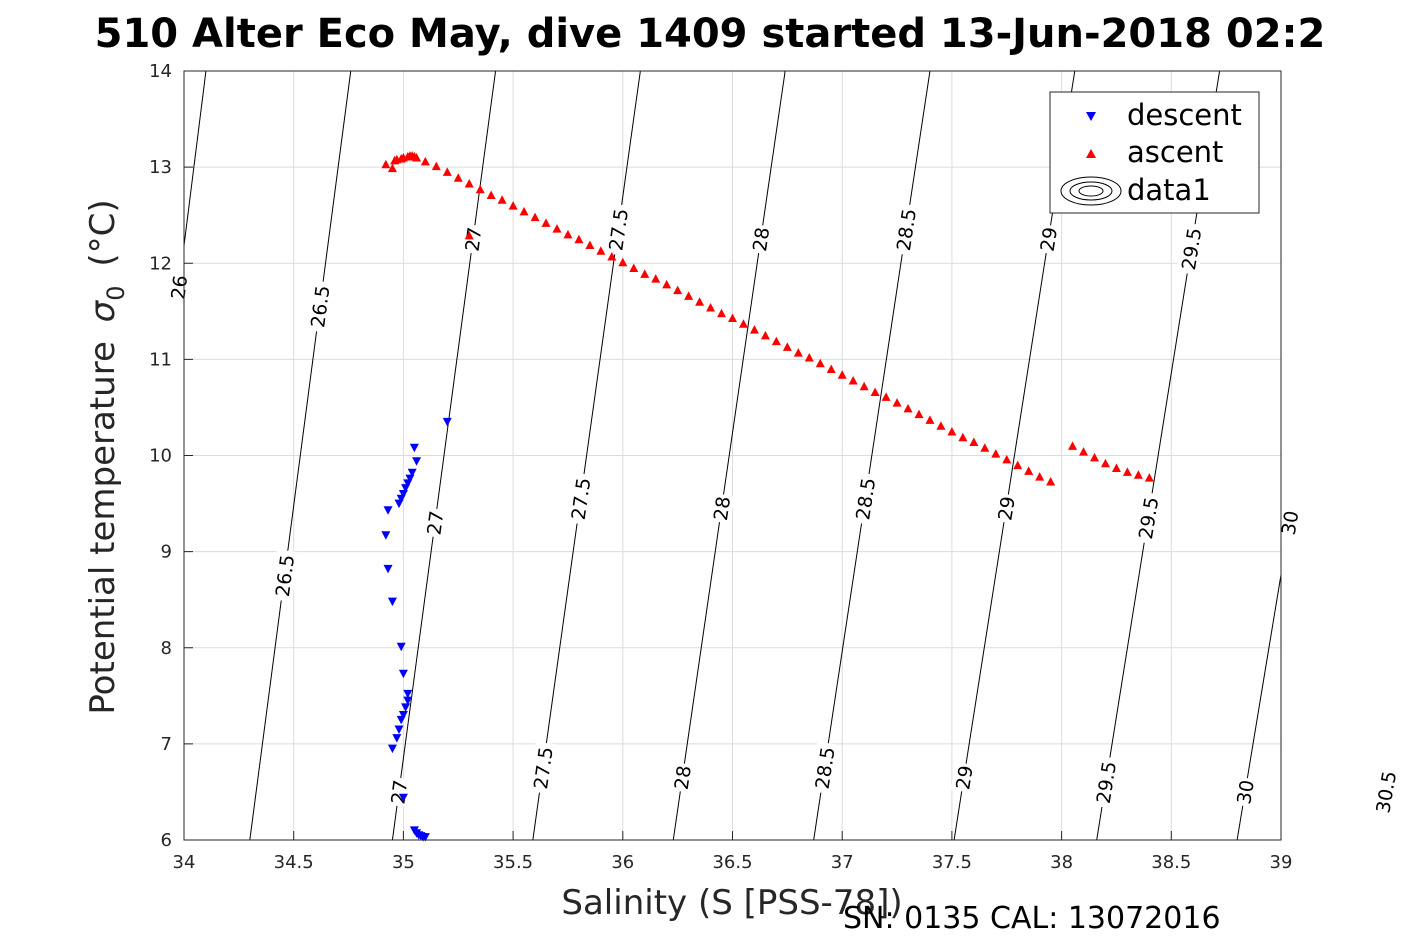 The height and width of the screenshot is (945, 1417). Describe the element at coordinates (171, 456) in the screenshot. I see `y-ticks: 6 7 8 9 10 11 12 13 14` at that location.